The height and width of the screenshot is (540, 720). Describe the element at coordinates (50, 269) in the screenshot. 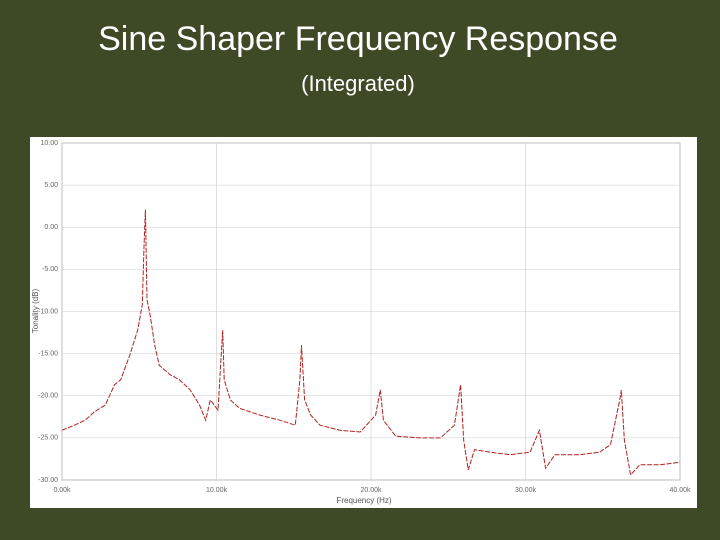

I see `y-tick-label: -5.00` at that location.